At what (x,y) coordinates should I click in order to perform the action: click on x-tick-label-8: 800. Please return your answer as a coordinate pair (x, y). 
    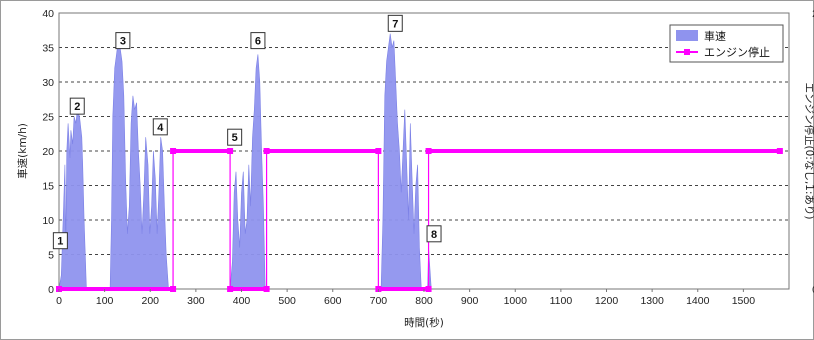
    Looking at the image, I should click on (424, 301).